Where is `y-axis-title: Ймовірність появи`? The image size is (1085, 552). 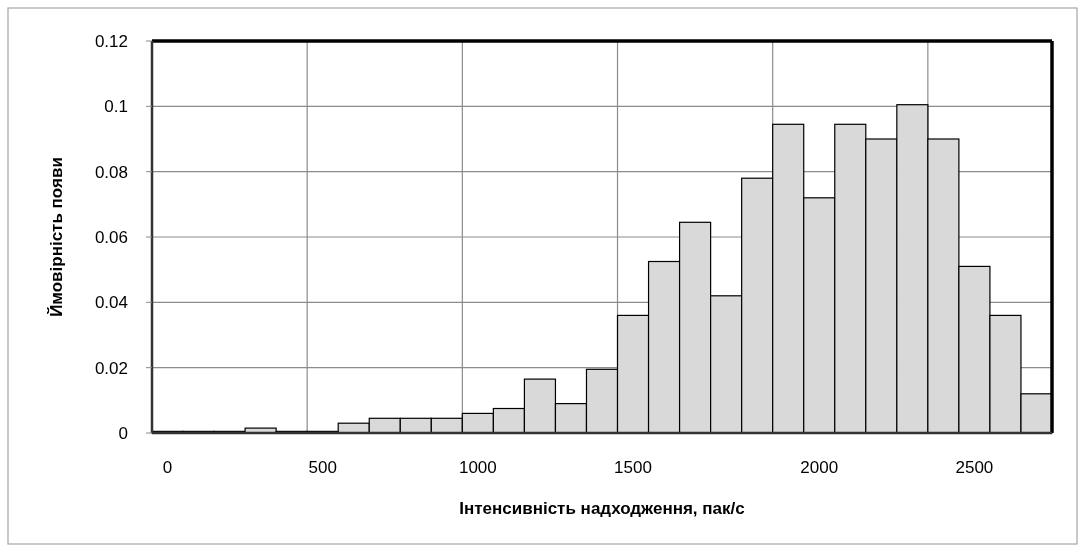 y-axis-title: Ймовірність появи is located at coordinates (56, 237).